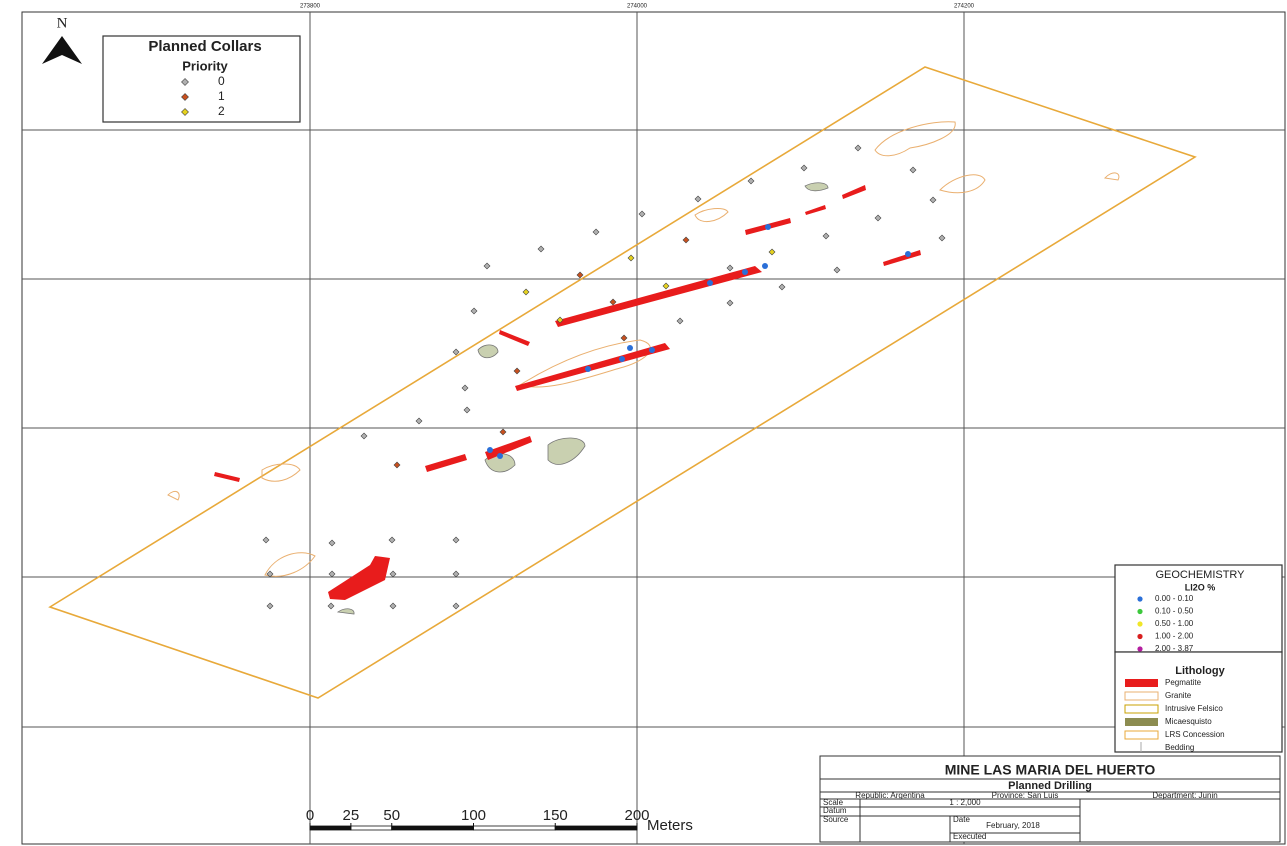 This screenshot has width=1287, height=846. I want to click on map-title: MINE LAS MARIA DEL HUERTO, so click(1050, 770).